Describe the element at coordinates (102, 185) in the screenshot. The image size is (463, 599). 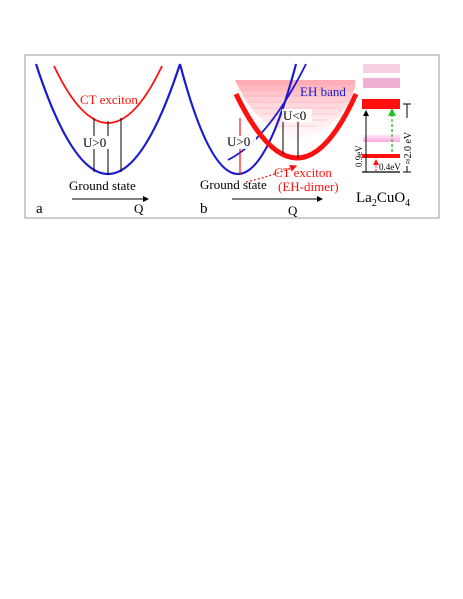
I see `ground-state-label-a: Ground state` at that location.